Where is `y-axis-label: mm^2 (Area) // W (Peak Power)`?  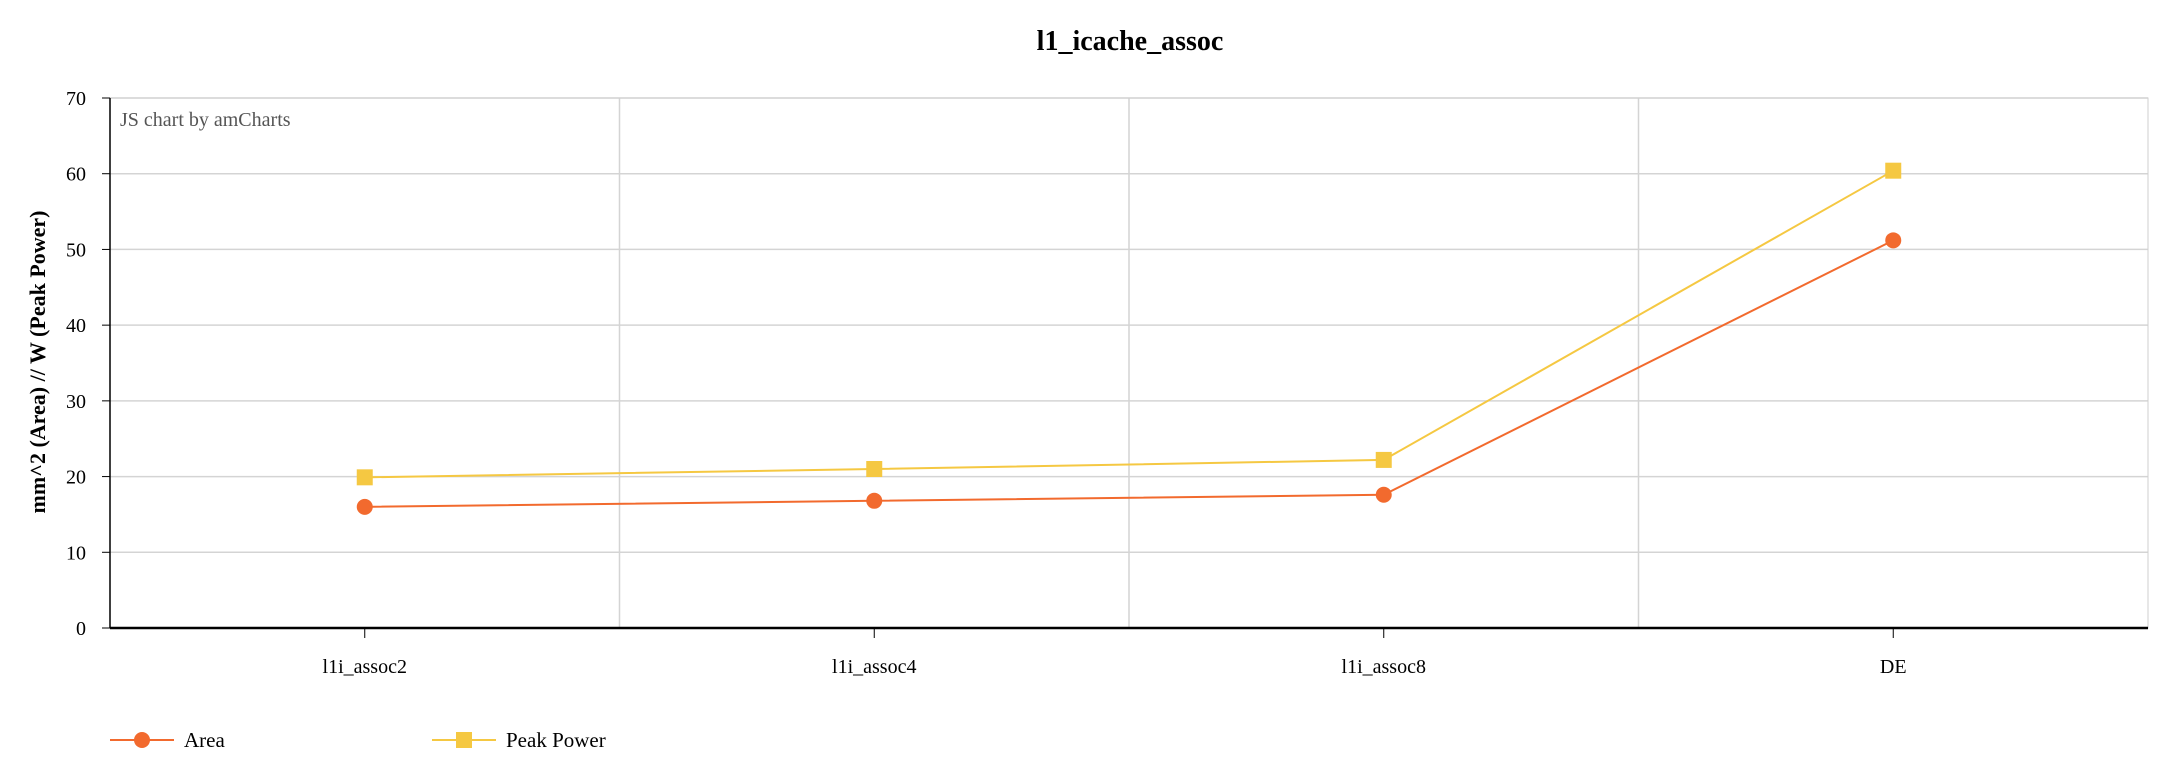 y-axis-label: mm^2 (Area) // W (Peak Power) is located at coordinates (37, 362).